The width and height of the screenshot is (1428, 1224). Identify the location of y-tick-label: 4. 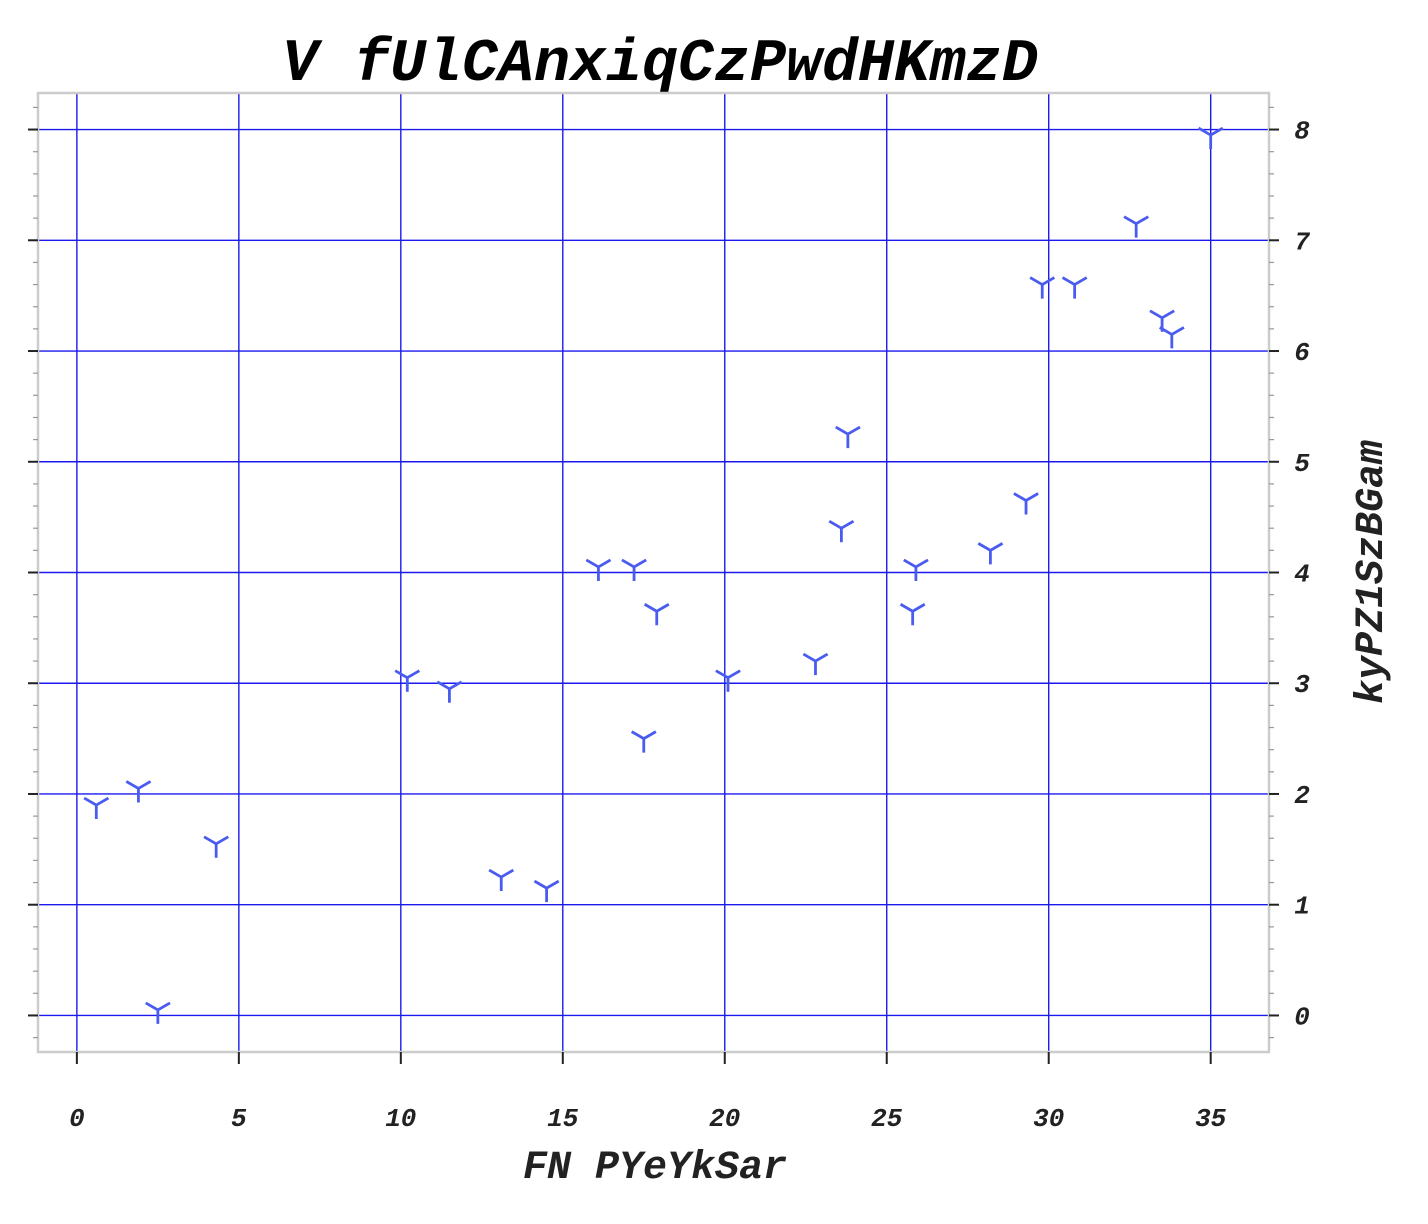
(1302, 575).